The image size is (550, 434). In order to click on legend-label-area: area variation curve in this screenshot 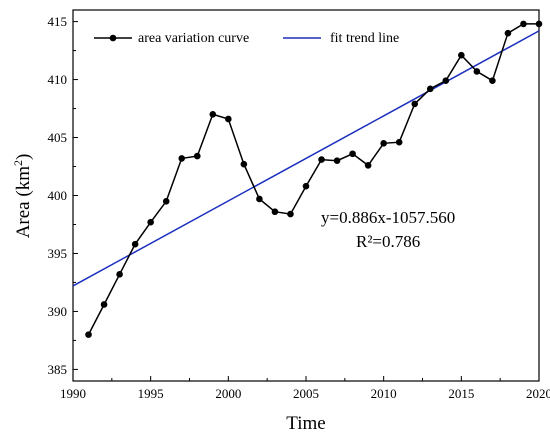, I will do `click(193, 38)`.